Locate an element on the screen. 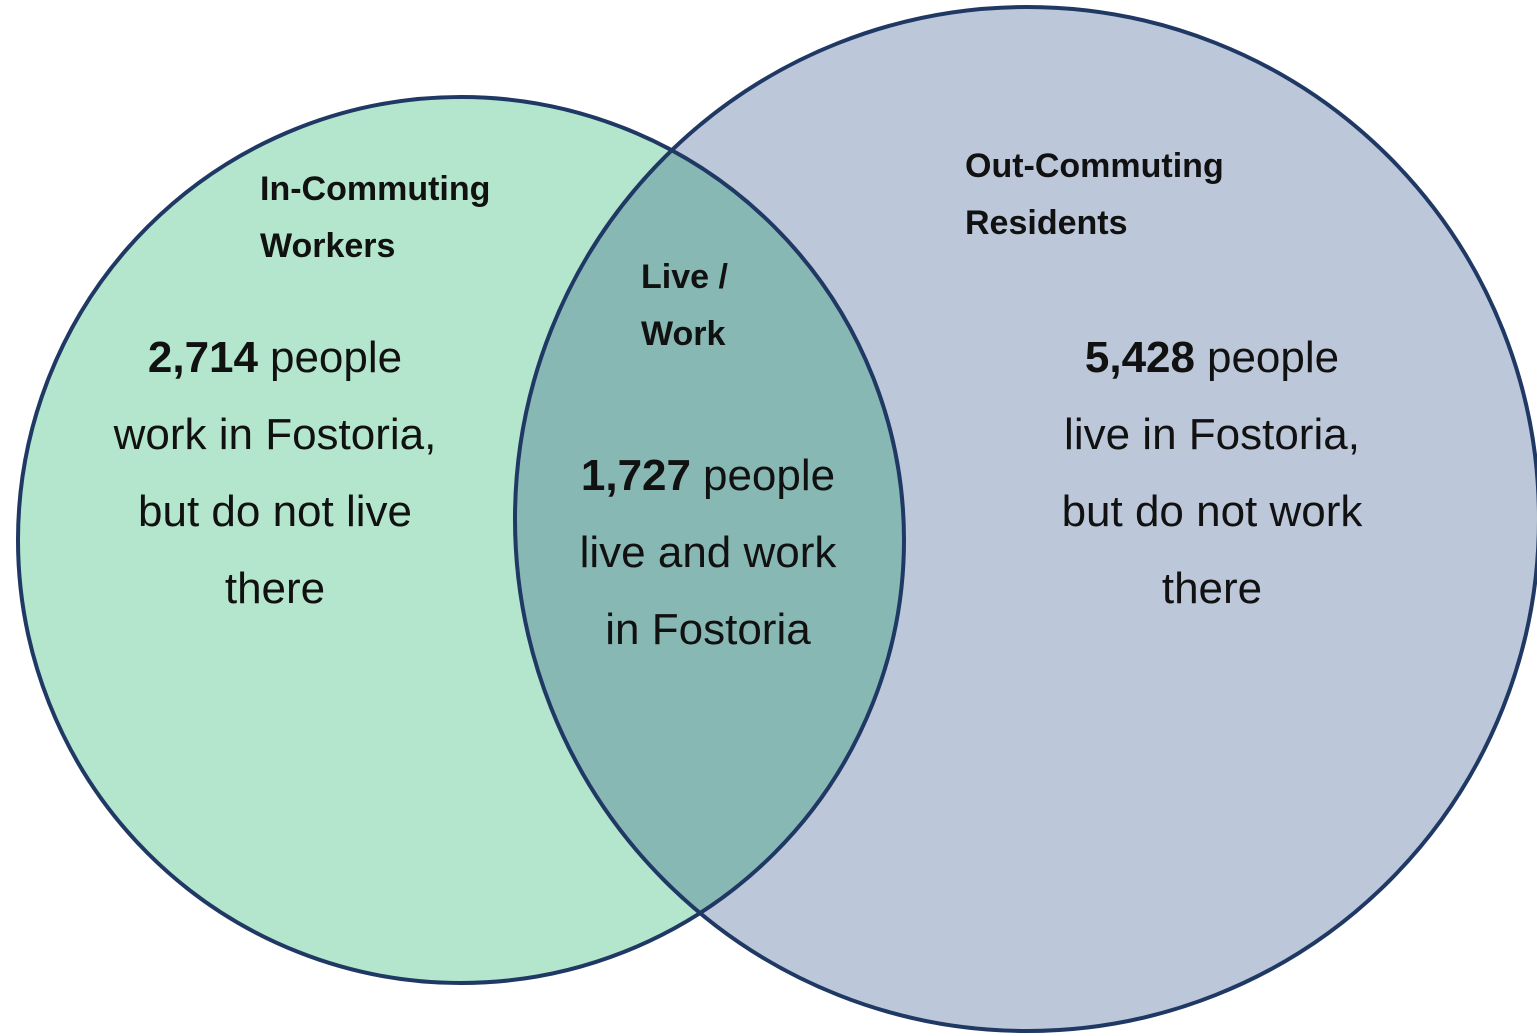 Image resolution: width=1537 pixels, height=1036 pixels. region-title: Work is located at coordinates (683, 334).